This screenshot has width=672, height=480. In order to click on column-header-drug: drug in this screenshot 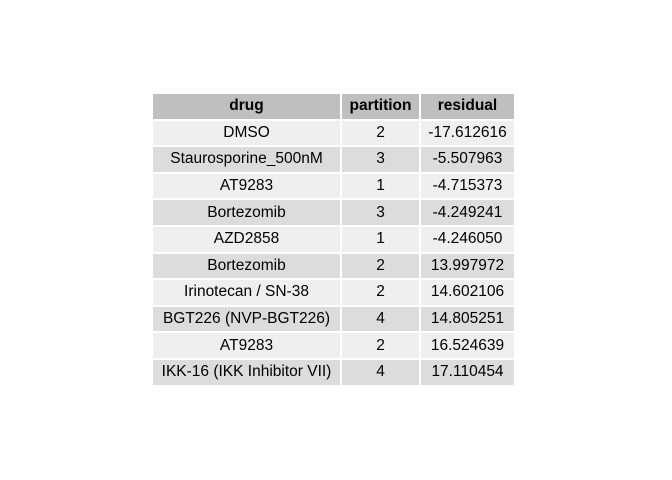, I will do `click(246, 106)`.